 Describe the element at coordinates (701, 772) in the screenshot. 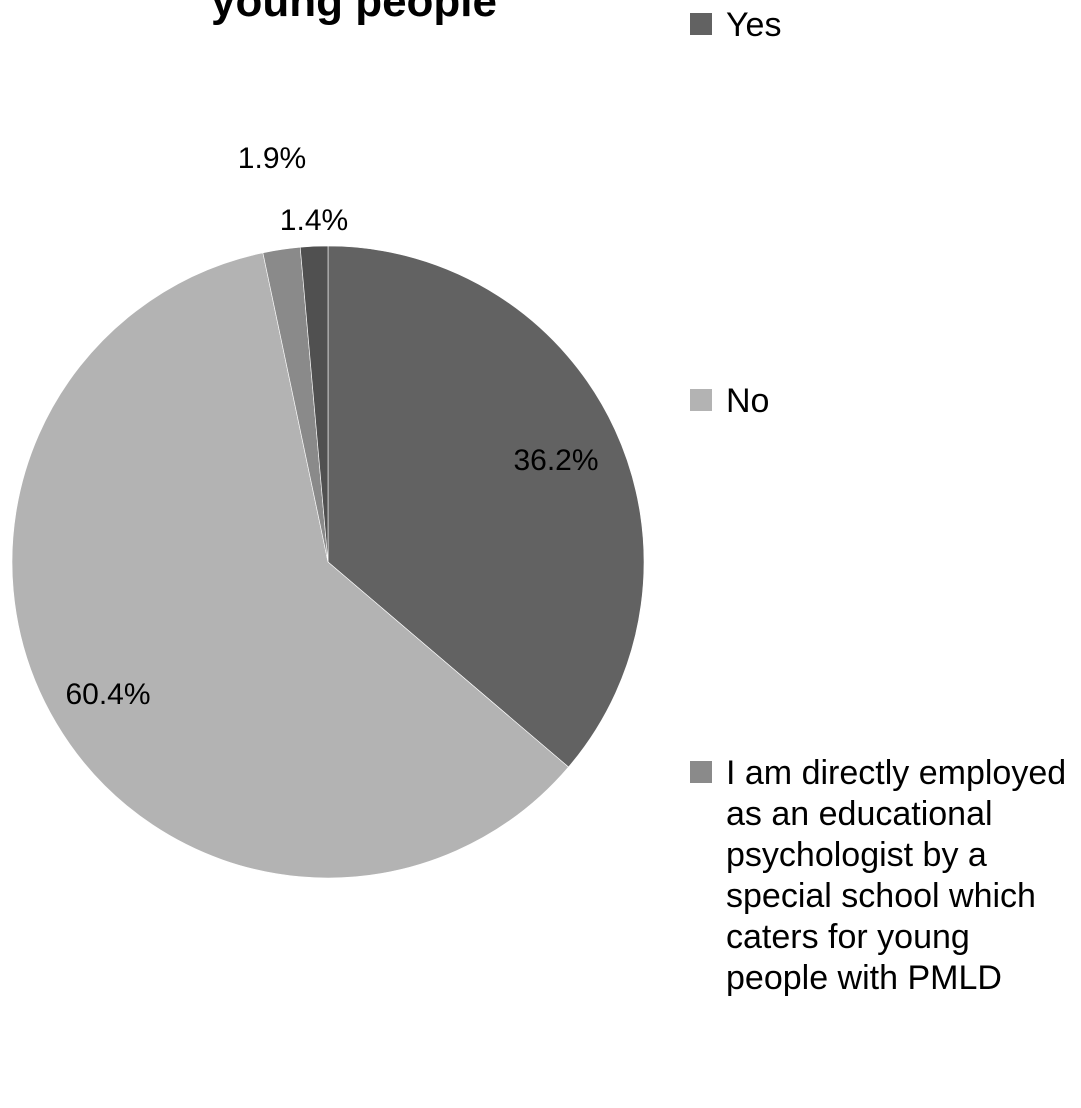

I see `legend-swatch-employed-by-special-school` at that location.